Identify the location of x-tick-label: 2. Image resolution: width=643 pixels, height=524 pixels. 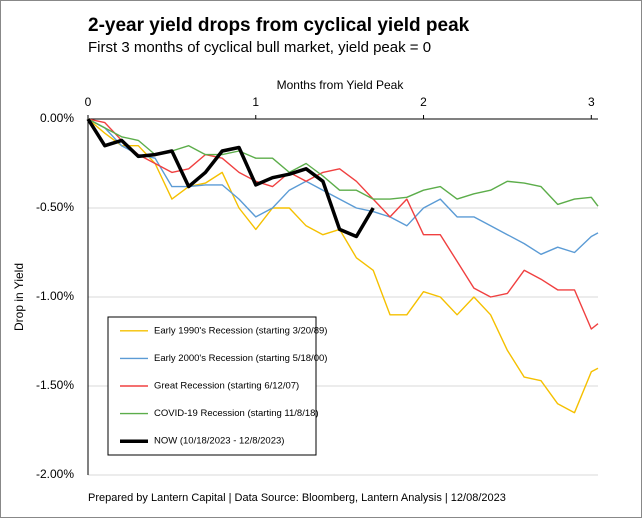
(423, 102).